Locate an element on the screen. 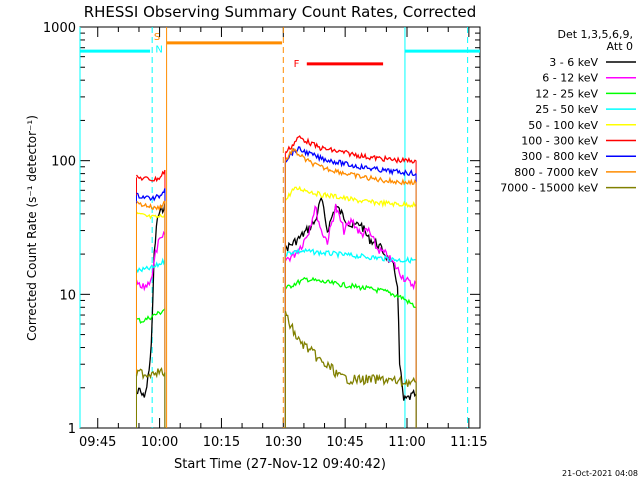  legend-entry-label: 7000 - 15000 keV is located at coordinates (549, 188).